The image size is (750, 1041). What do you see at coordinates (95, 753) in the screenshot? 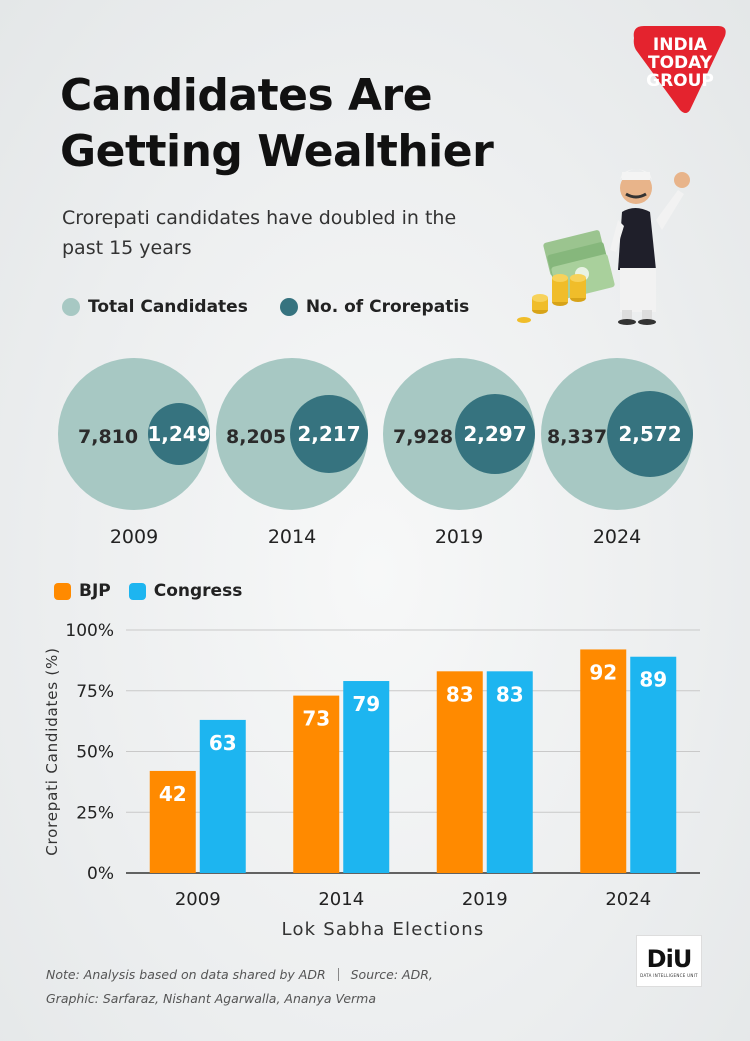
I see `y-tick-label: 50%` at bounding box center [95, 753].